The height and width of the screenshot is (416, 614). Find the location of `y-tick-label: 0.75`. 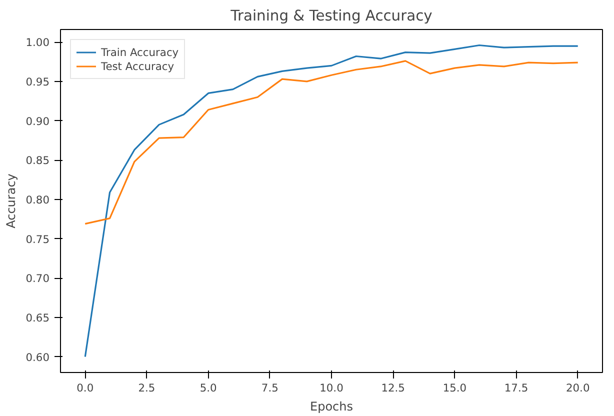

y-tick-label: 0.75 is located at coordinates (38, 239).